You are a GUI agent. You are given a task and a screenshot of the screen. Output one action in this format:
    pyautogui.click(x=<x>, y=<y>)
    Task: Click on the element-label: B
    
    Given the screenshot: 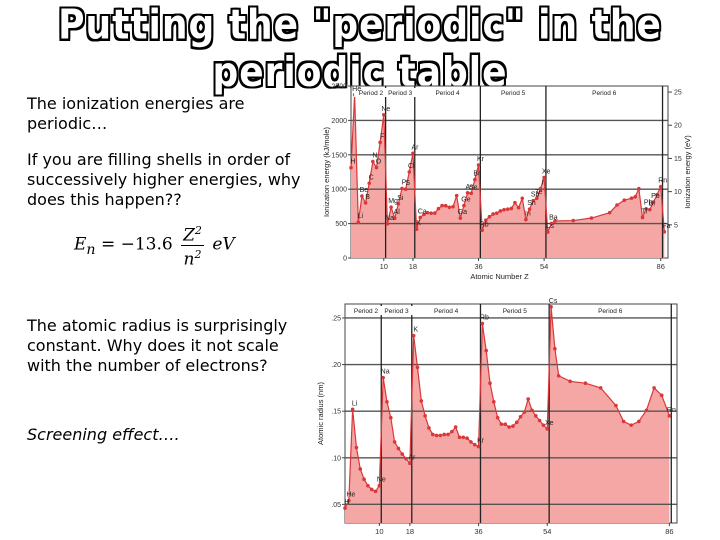 What is the action you would take?
    pyautogui.click(x=367, y=197)
    